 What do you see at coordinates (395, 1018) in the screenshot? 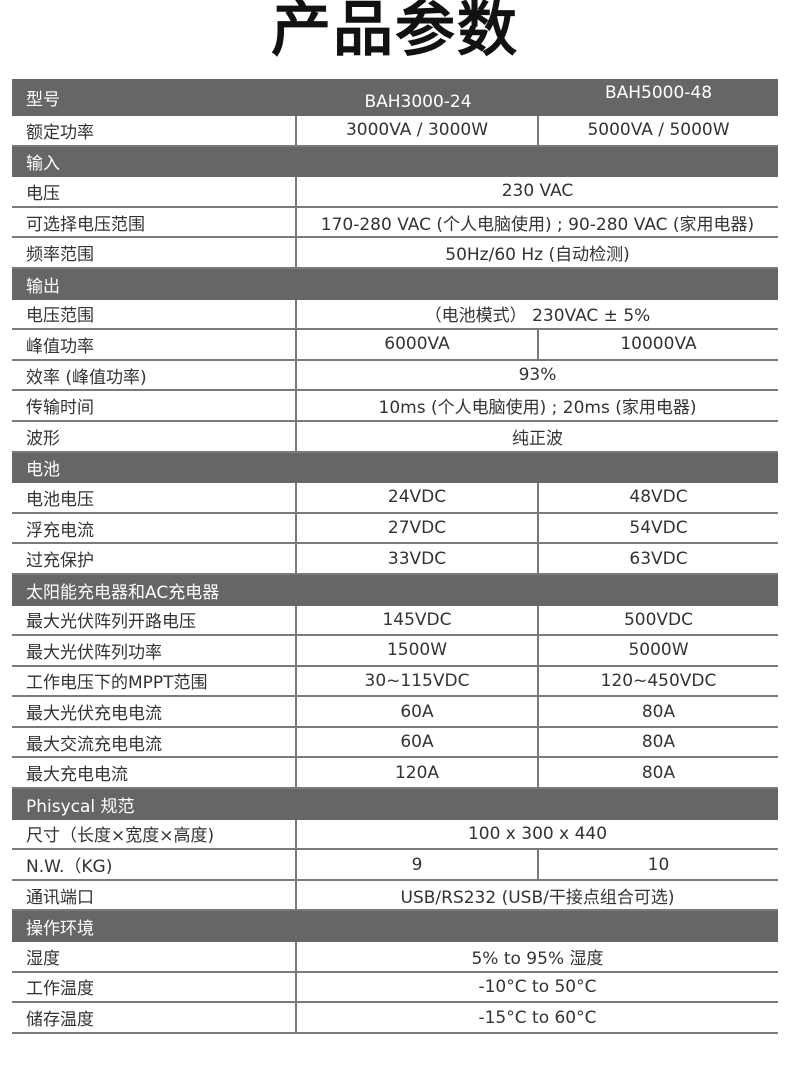
I see `table-row: 储存温度 -15°C to 60°C` at bounding box center [395, 1018].